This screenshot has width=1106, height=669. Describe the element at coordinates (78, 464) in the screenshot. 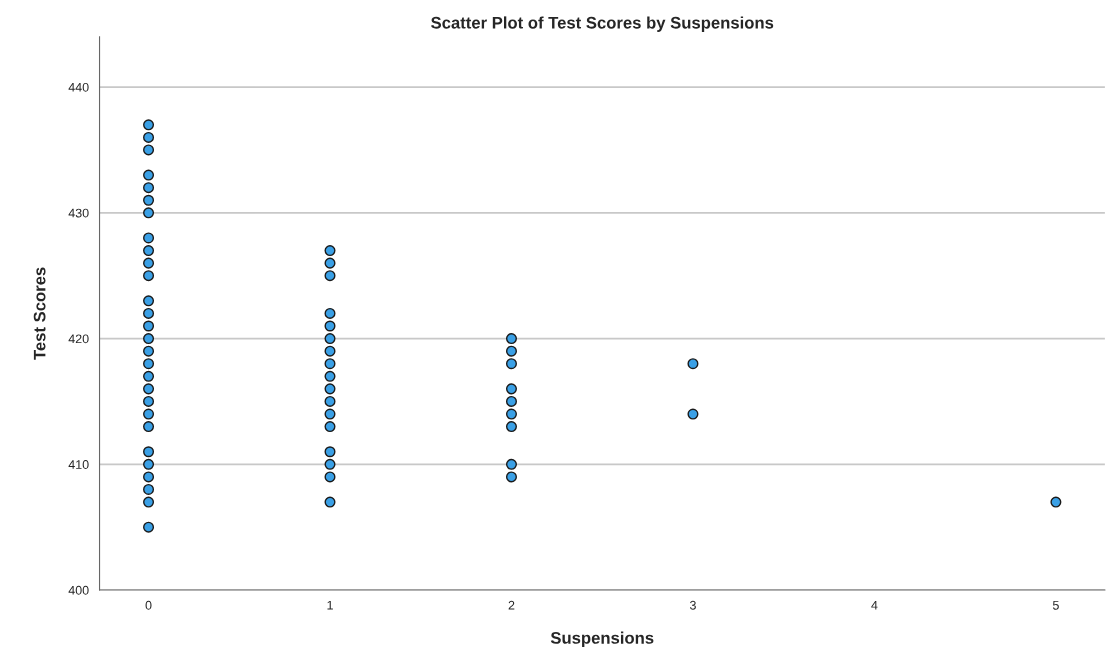

I see `y-tick-label: 410` at that location.